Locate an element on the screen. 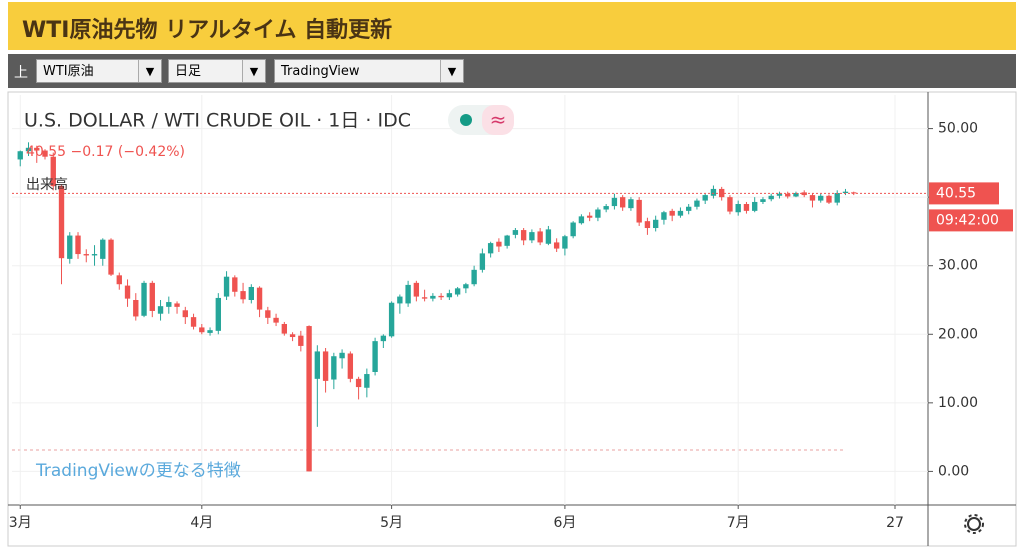 The image size is (1024, 550). chart-title: U.S. DOLLAR / WTI CRUDE OIL · 1日 · IDC is located at coordinates (217, 121).